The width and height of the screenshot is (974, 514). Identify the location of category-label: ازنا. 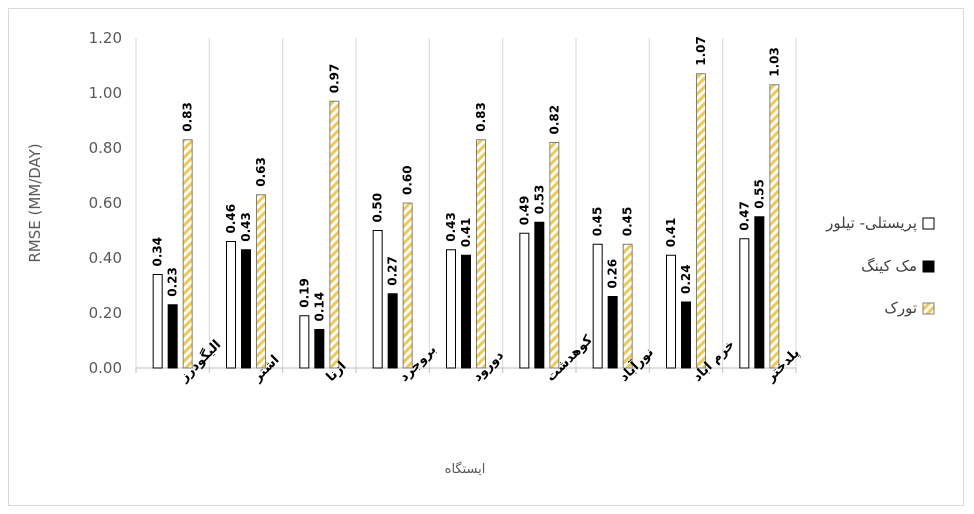
(337, 372).